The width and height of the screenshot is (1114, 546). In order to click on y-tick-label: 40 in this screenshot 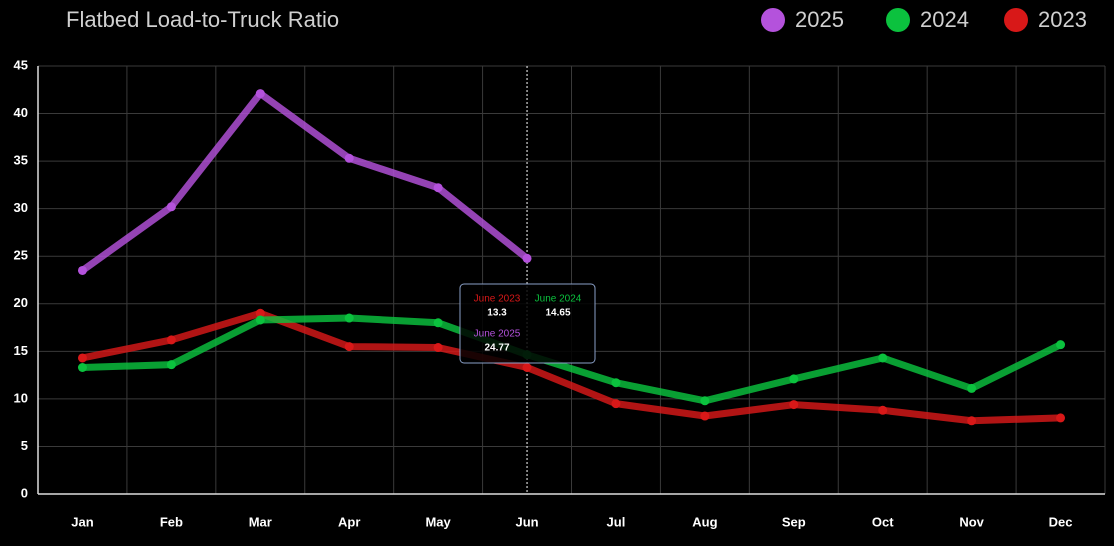, I will do `click(21, 112)`.